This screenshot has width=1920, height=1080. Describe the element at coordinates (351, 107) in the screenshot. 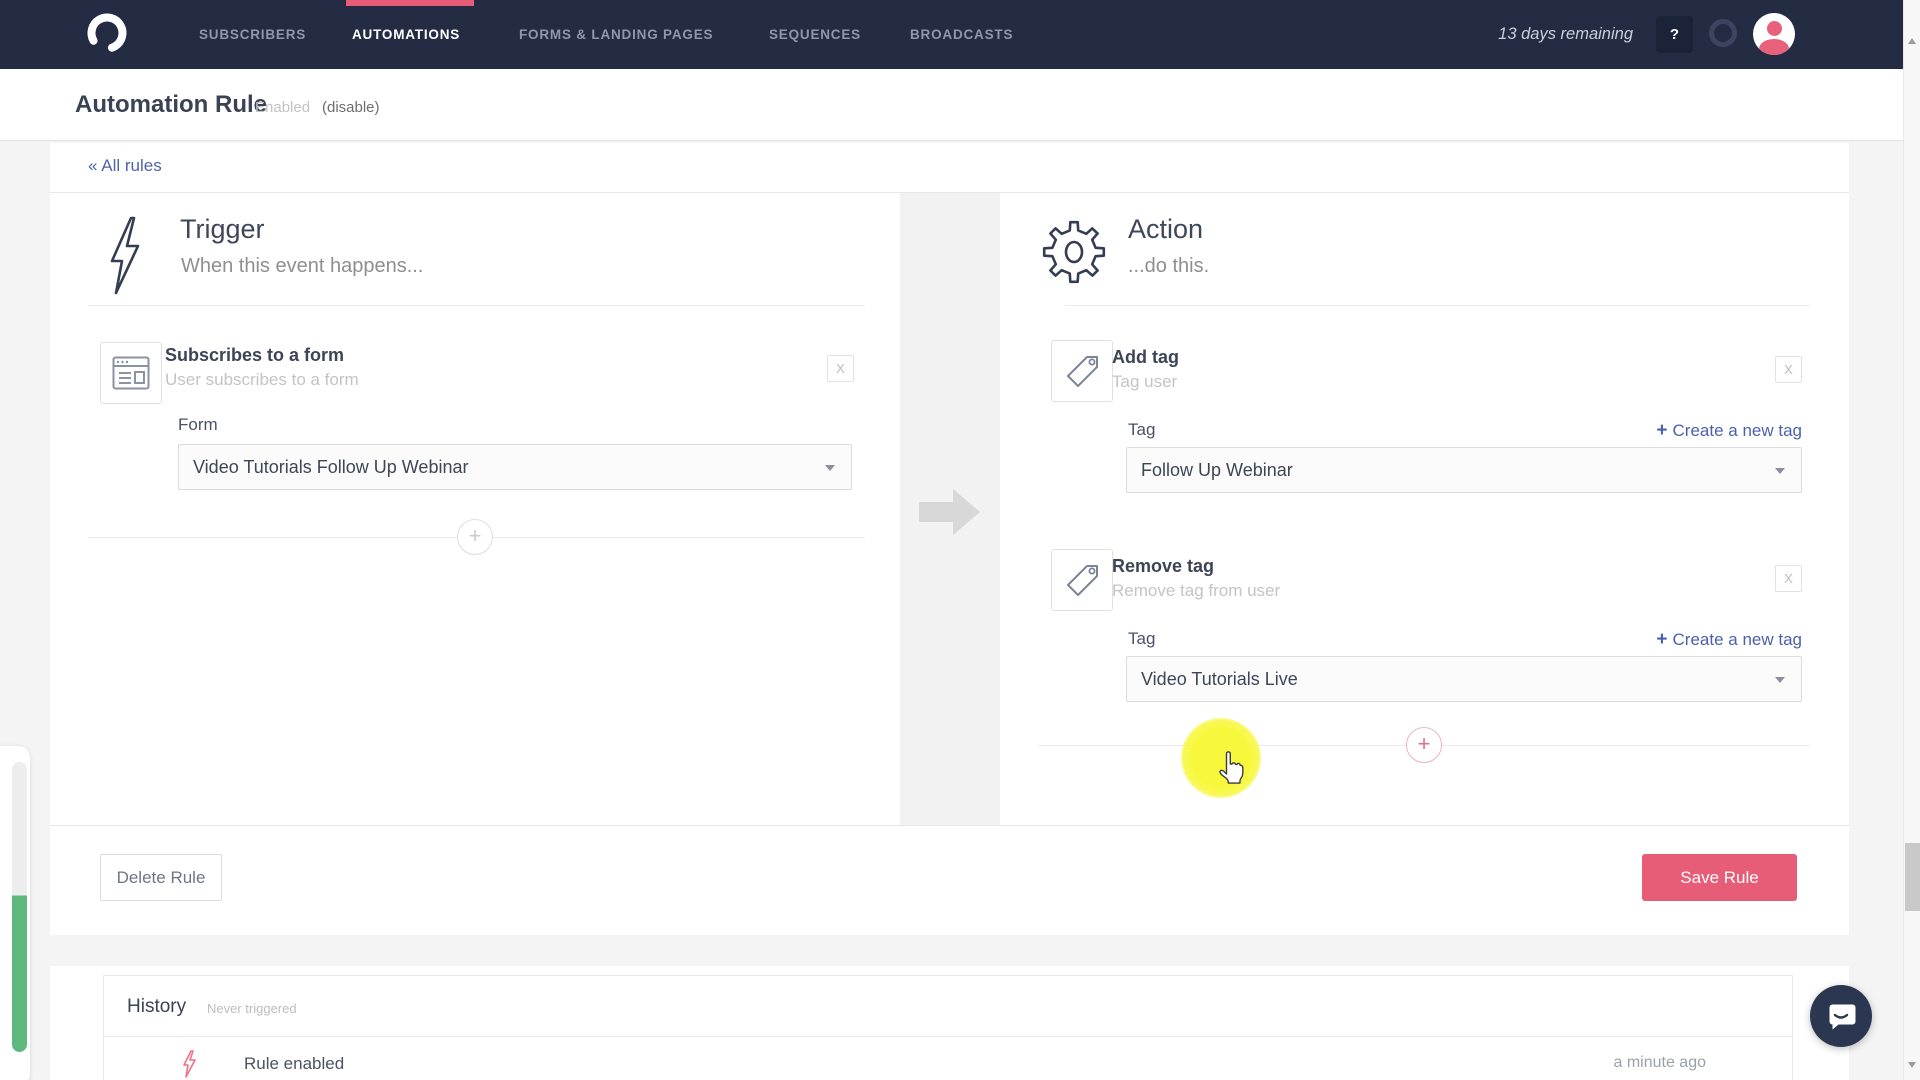

I see `disable-rule-link: (disable)` at that location.